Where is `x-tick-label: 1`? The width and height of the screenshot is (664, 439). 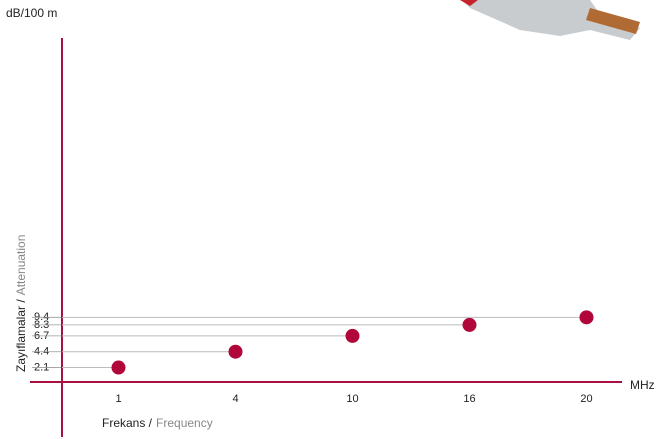
x-tick-label: 1 is located at coordinates (118, 399).